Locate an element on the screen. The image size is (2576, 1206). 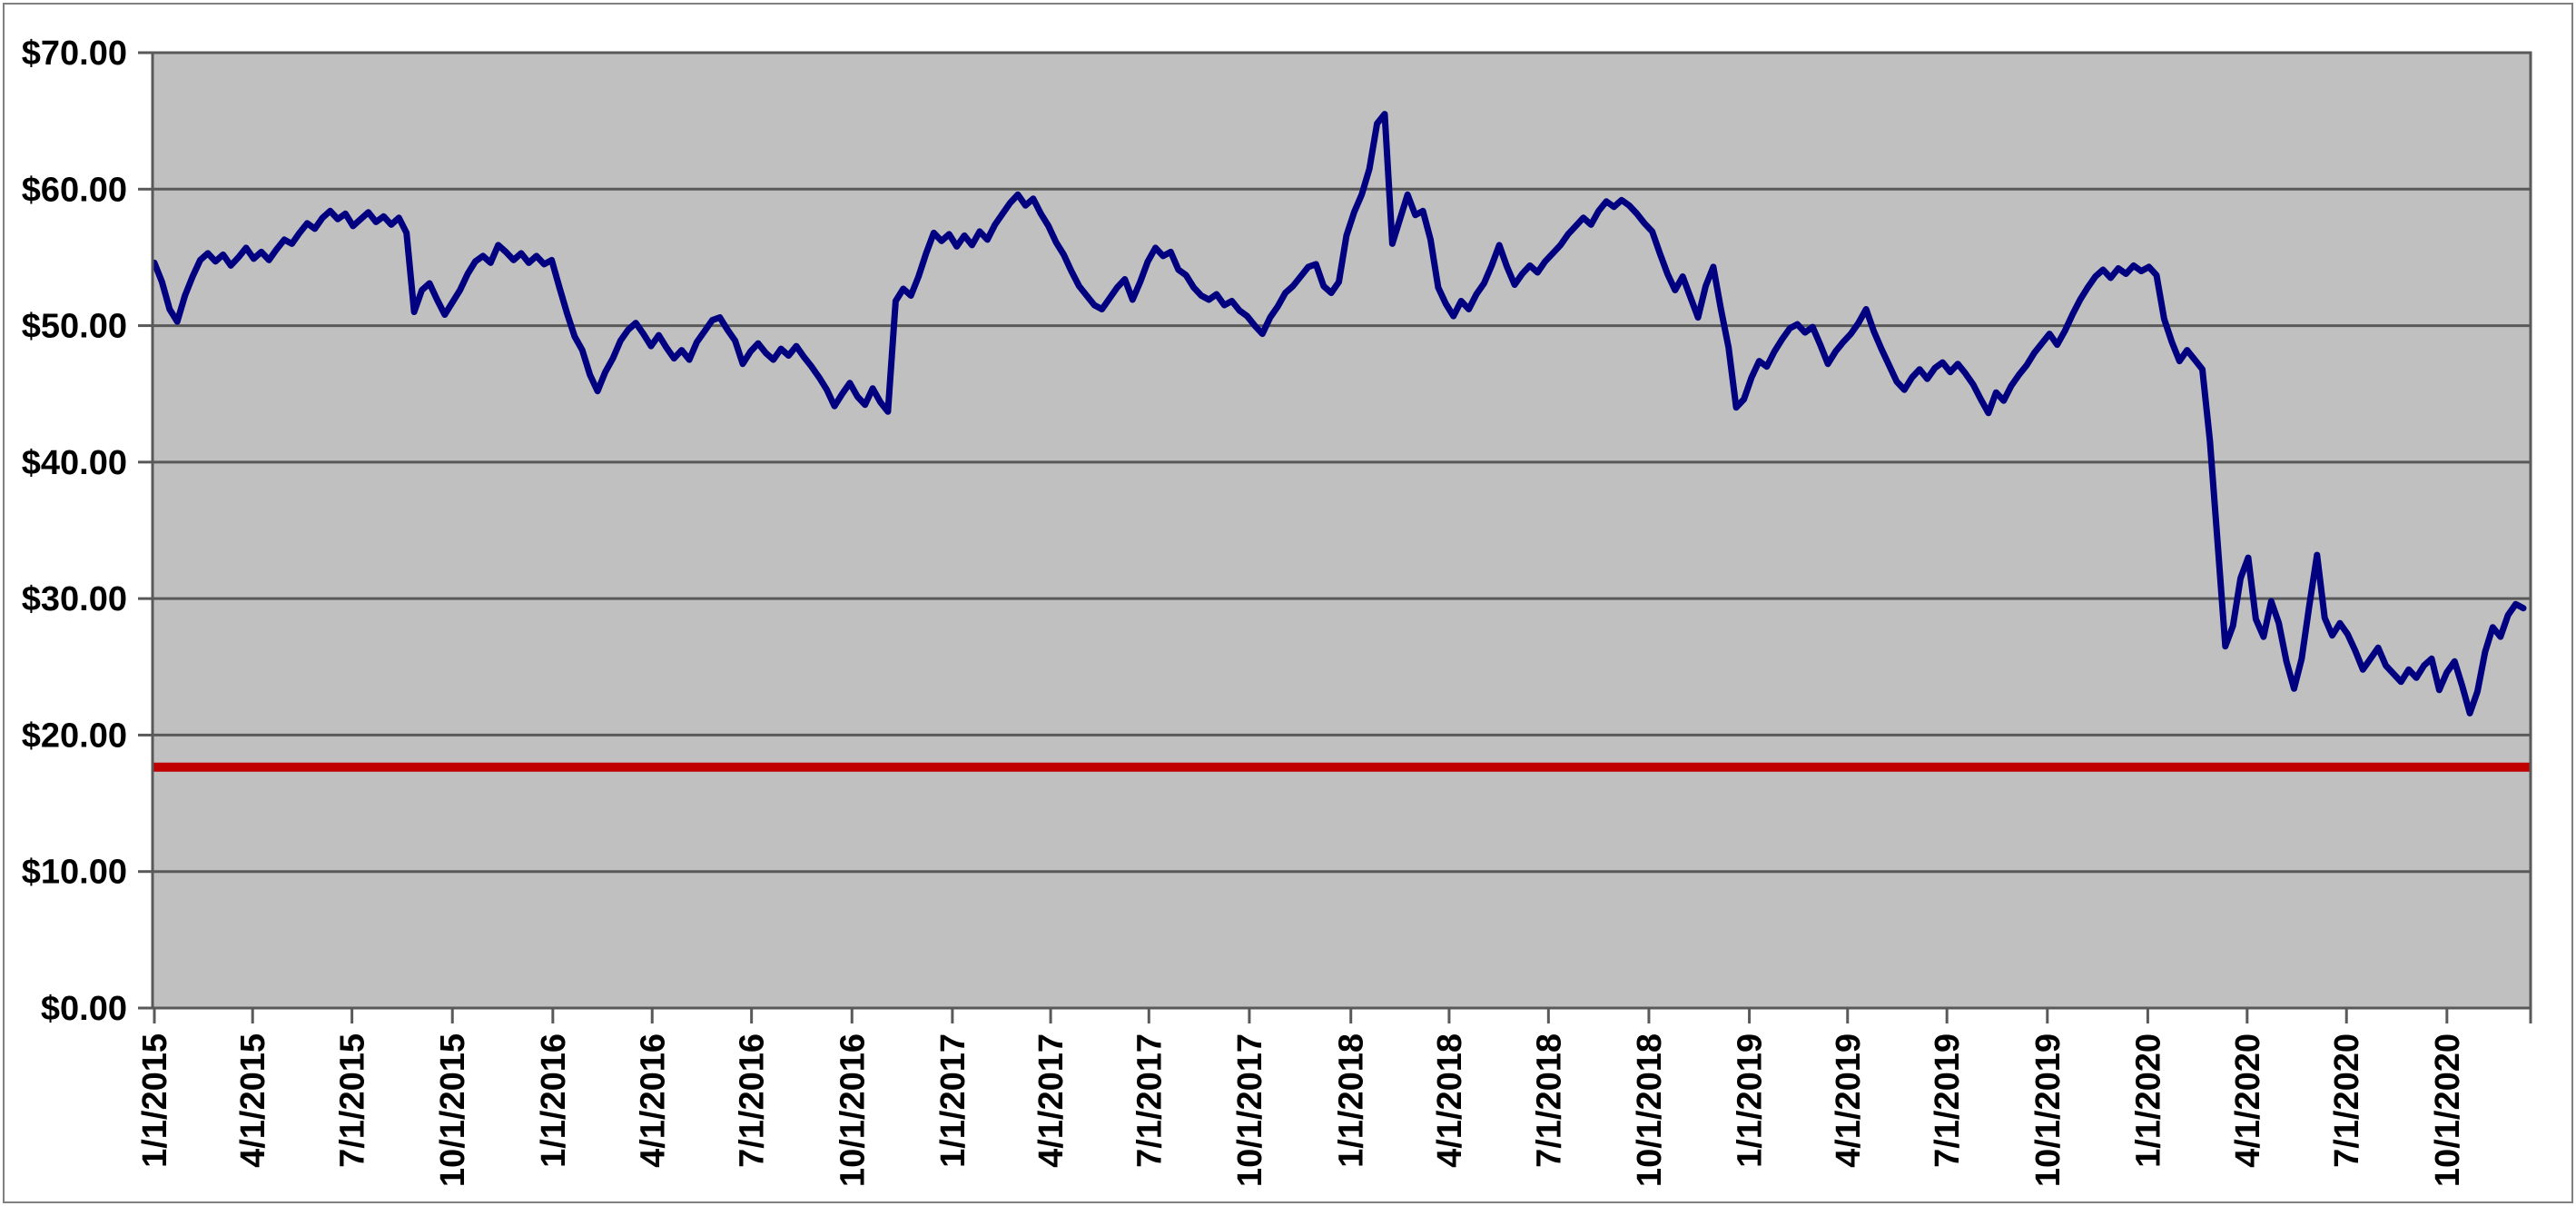
y-axis-label-$0.00: $0.00 is located at coordinates (84, 1009).